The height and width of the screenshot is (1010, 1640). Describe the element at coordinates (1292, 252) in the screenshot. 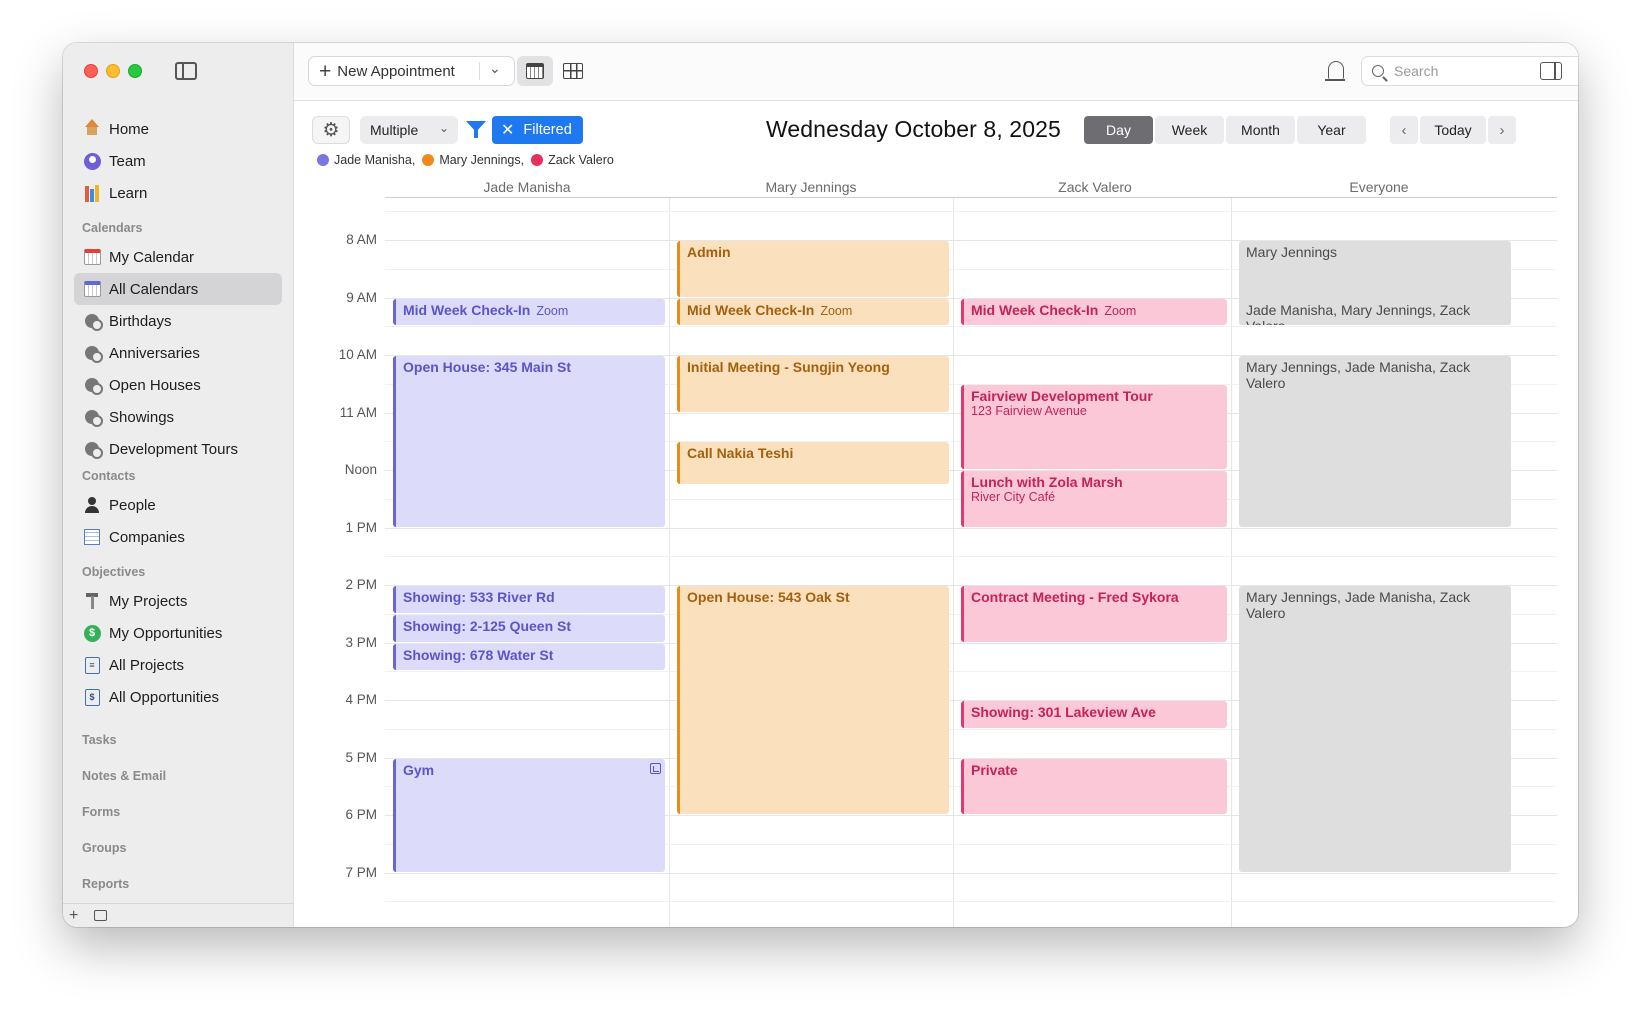

I see `event-title: Mary Jennings` at that location.